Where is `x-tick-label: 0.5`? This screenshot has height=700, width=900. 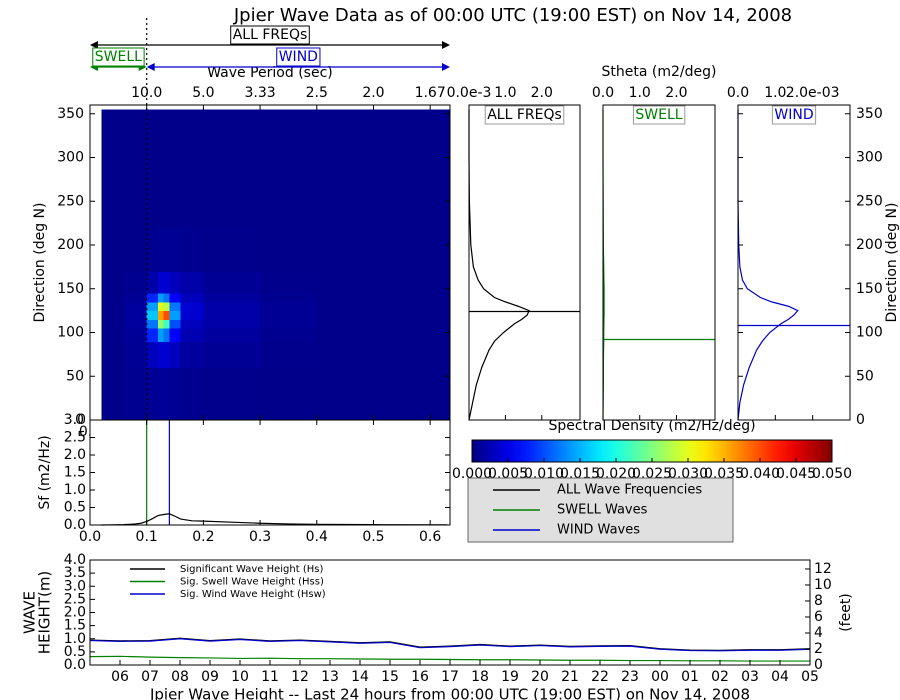 x-tick-label: 0.5 is located at coordinates (373, 537).